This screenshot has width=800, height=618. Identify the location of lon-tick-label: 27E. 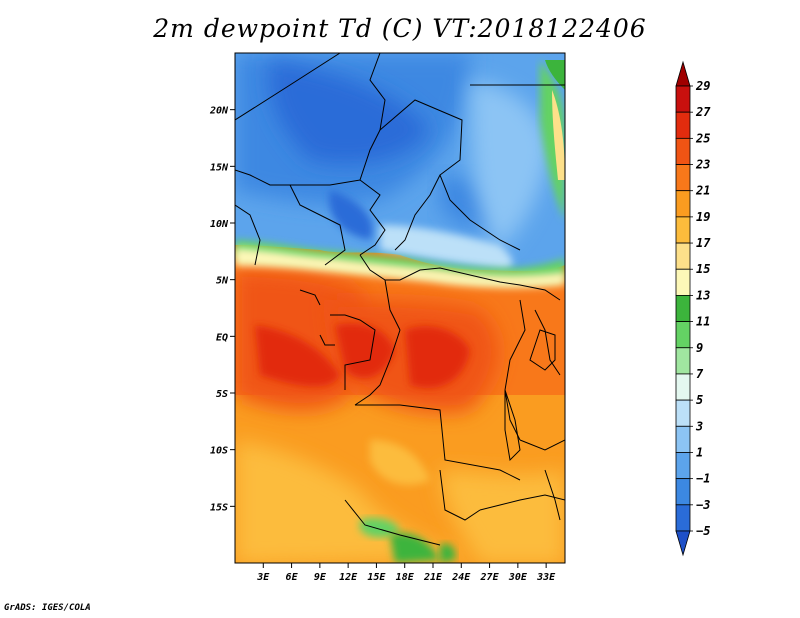
(490, 577).